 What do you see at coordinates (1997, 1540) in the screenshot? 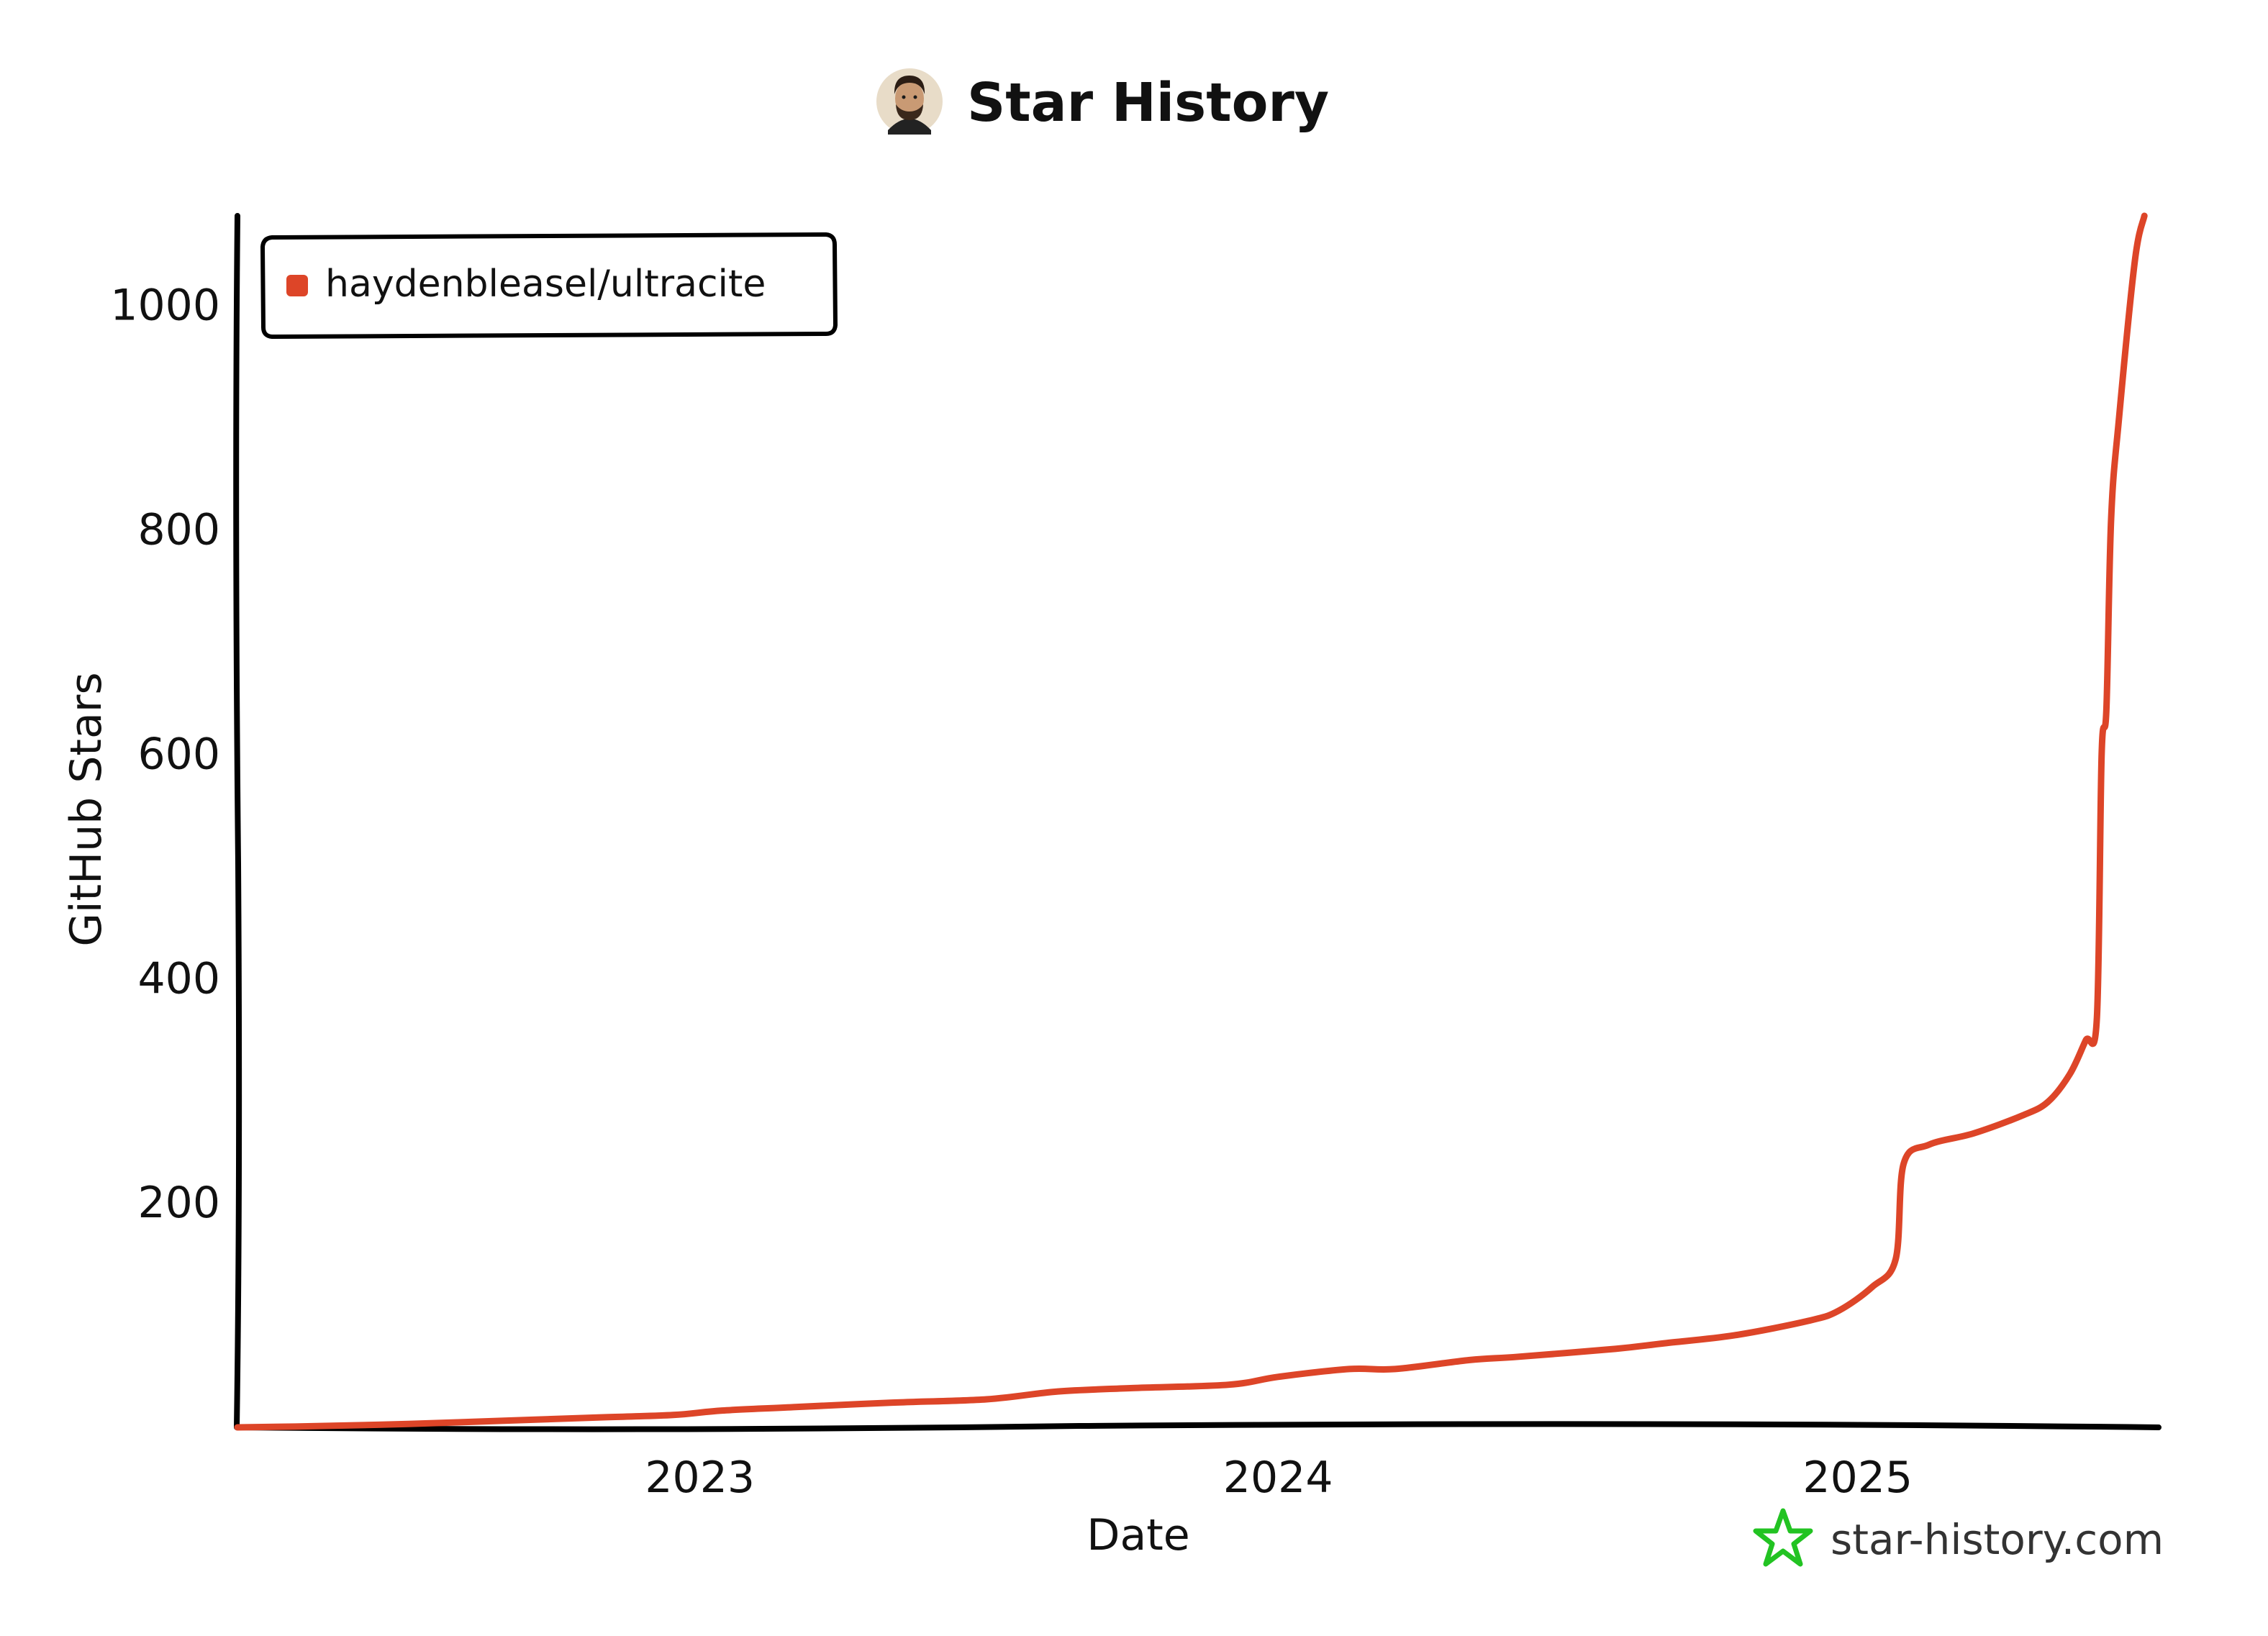
I see `watermark-text: star-history.com` at bounding box center [1997, 1540].